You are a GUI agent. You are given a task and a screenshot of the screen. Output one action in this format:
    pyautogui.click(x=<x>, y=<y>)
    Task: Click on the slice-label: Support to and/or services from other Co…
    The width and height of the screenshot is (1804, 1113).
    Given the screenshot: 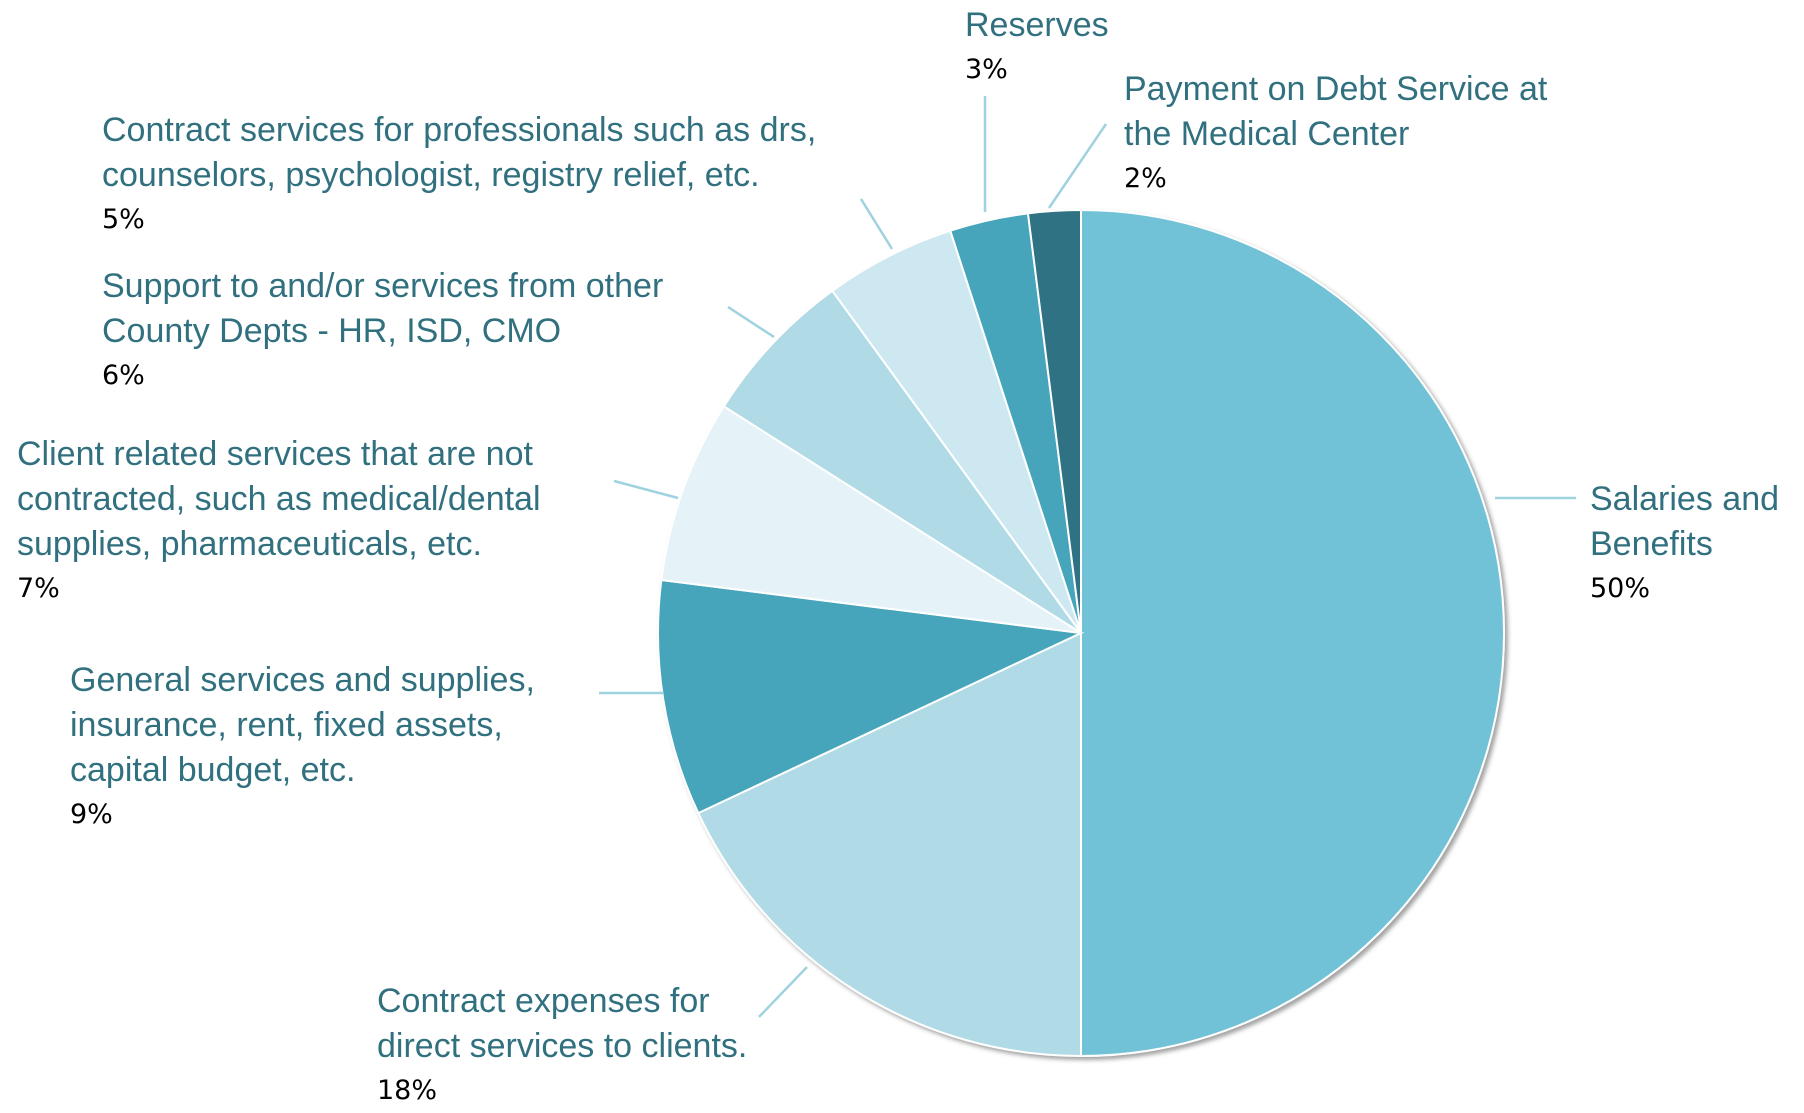 What is the action you would take?
    pyautogui.click(x=382, y=331)
    